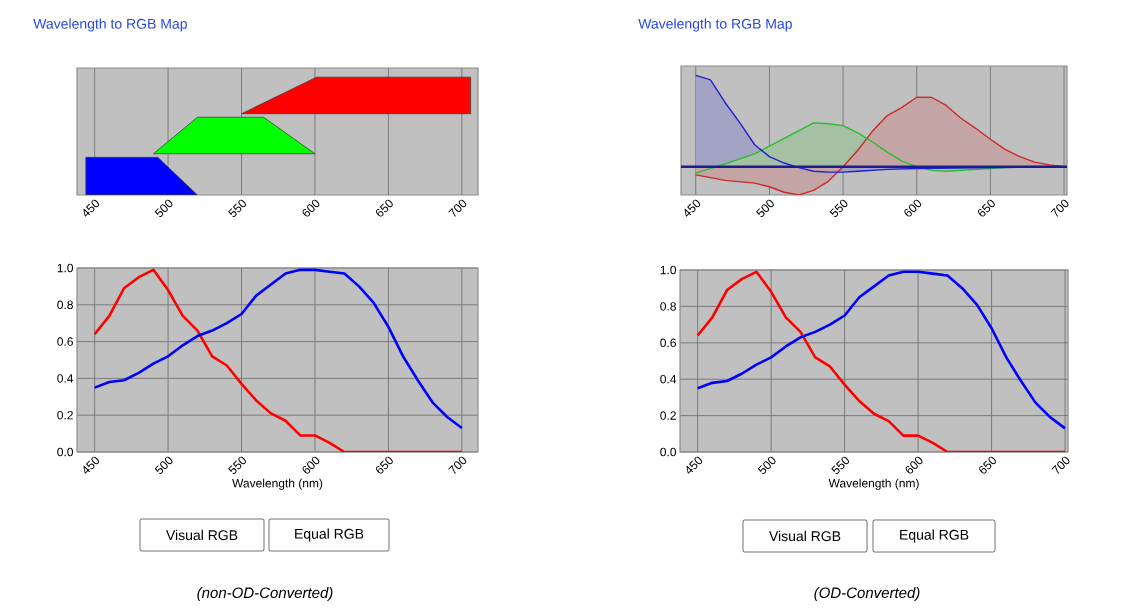  I want to click on text: (OD-Converted), so click(867, 594).